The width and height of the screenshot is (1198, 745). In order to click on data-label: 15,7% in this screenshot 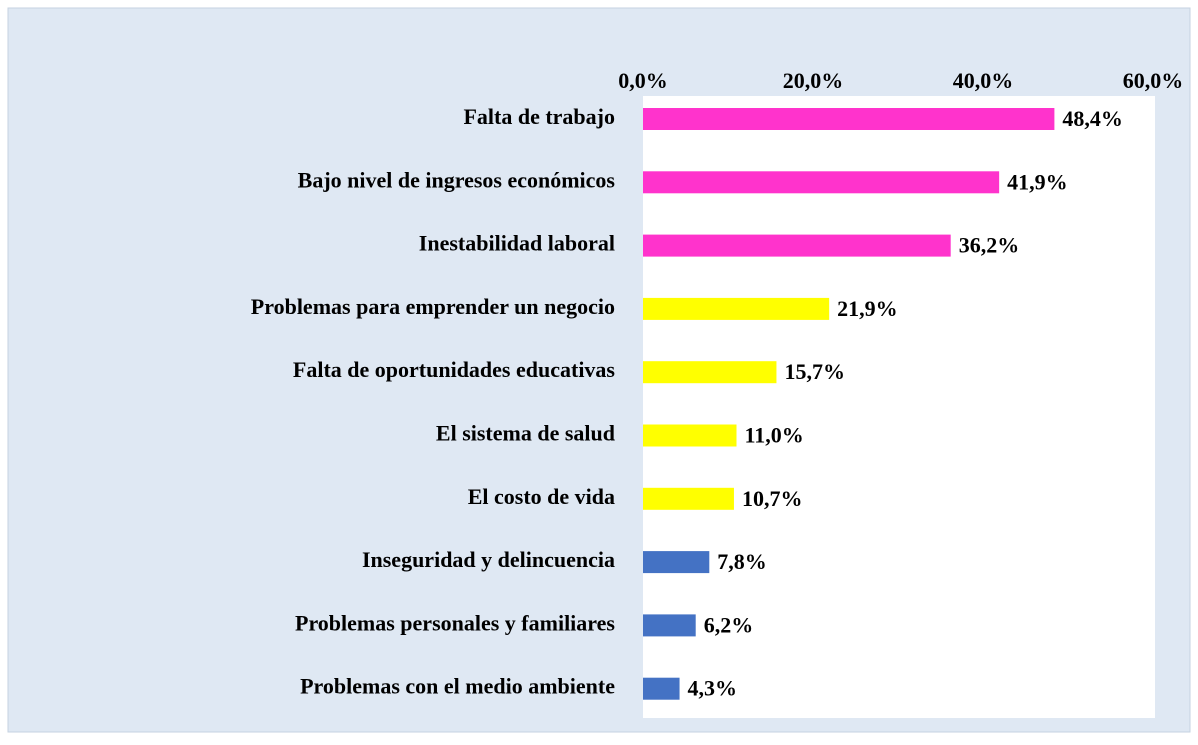, I will do `click(814, 371)`.